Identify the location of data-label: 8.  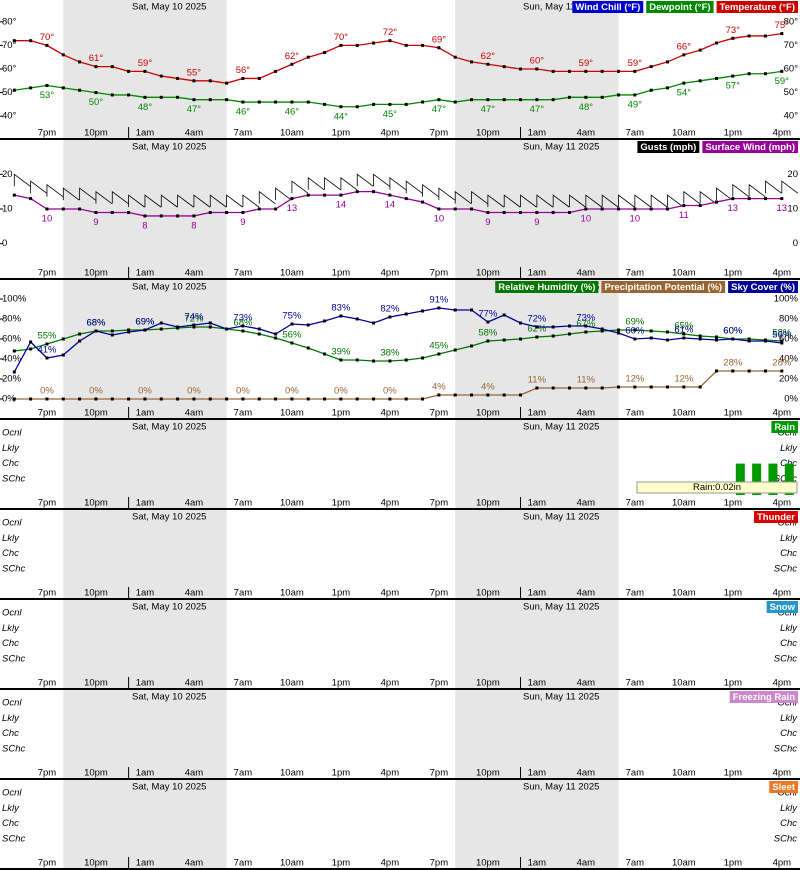
(144, 225).